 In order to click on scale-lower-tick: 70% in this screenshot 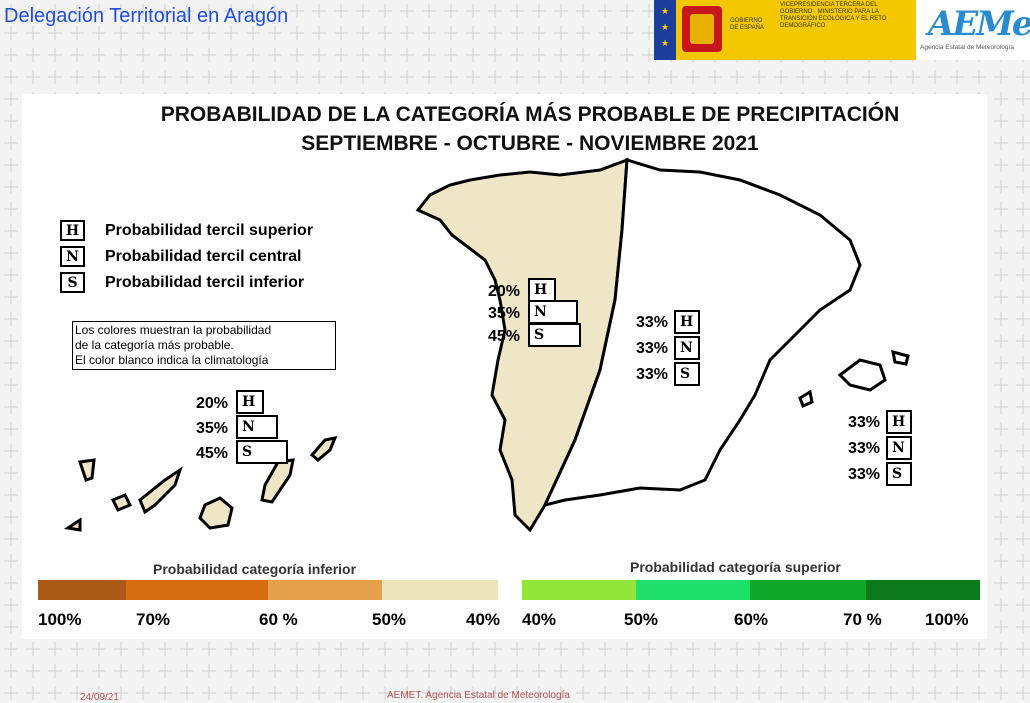, I will do `click(153, 619)`.